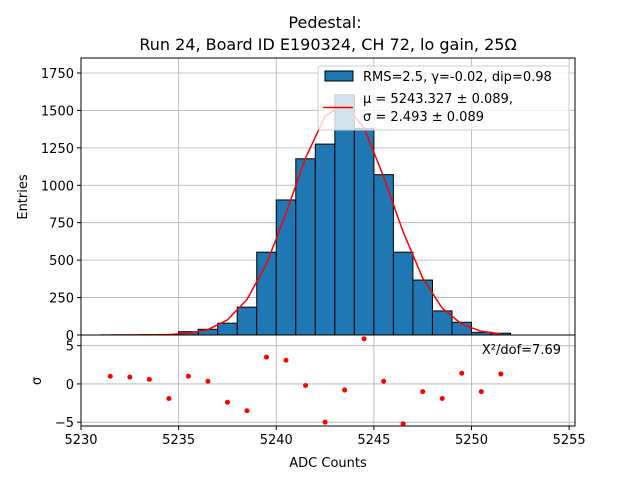 This screenshot has width=640, height=480. What do you see at coordinates (70, 347) in the screenshot?
I see `residual-y-tick-label: 5` at bounding box center [70, 347].